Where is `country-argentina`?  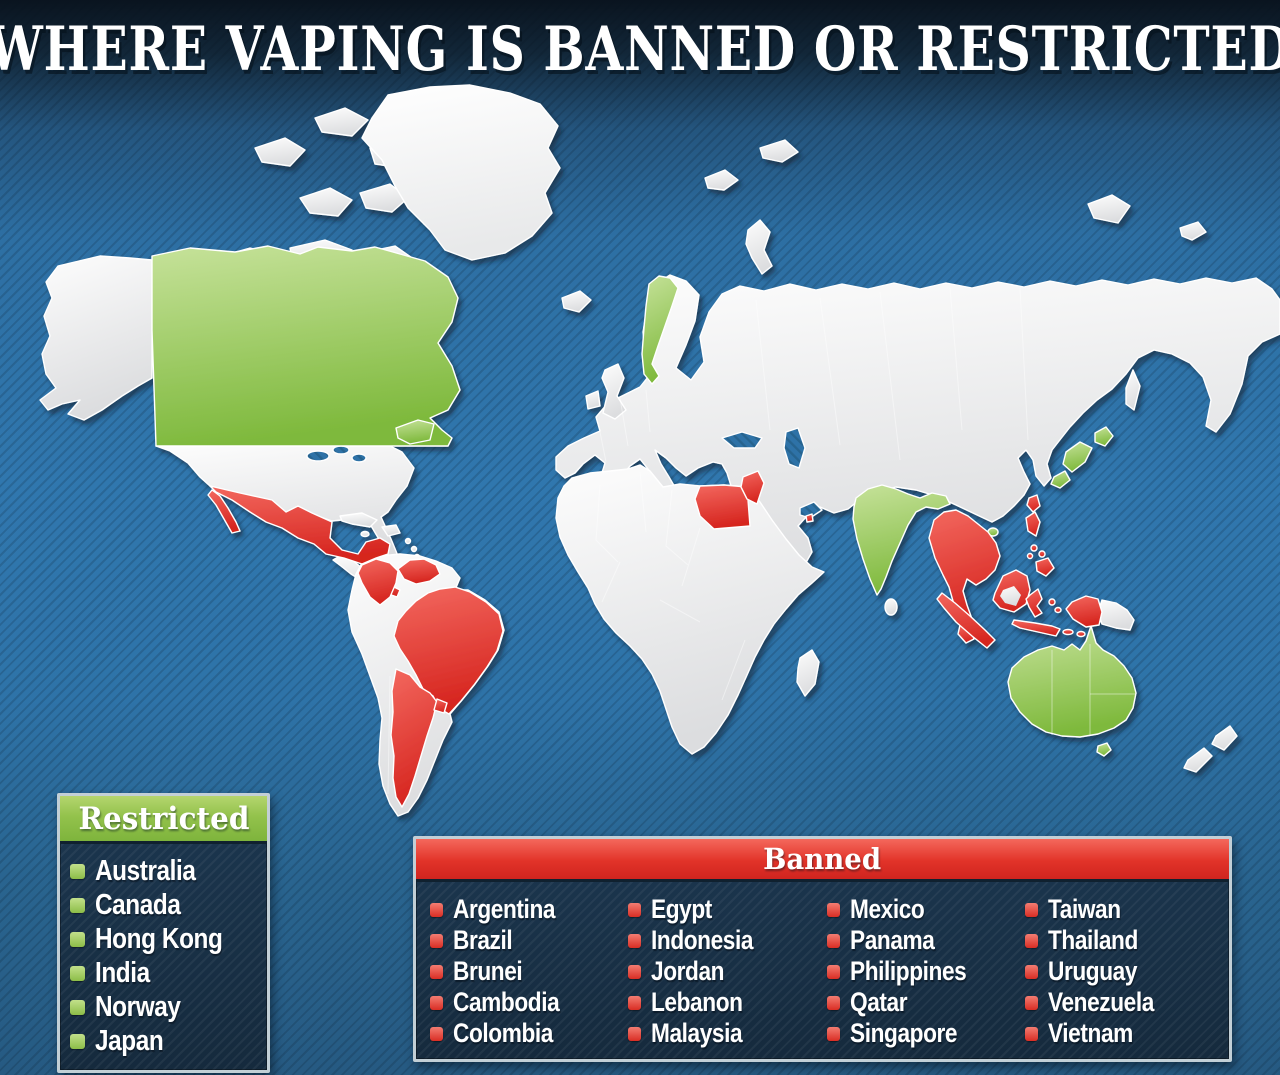
country-argentina is located at coordinates (414, 738).